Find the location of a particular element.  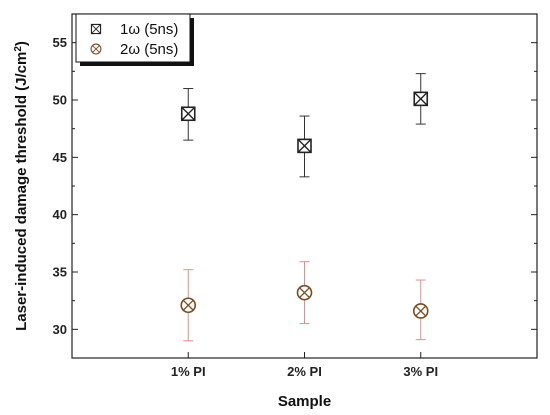

x-axis-ticks: 1% PI 2% PI 3% PI is located at coordinates (304, 365).